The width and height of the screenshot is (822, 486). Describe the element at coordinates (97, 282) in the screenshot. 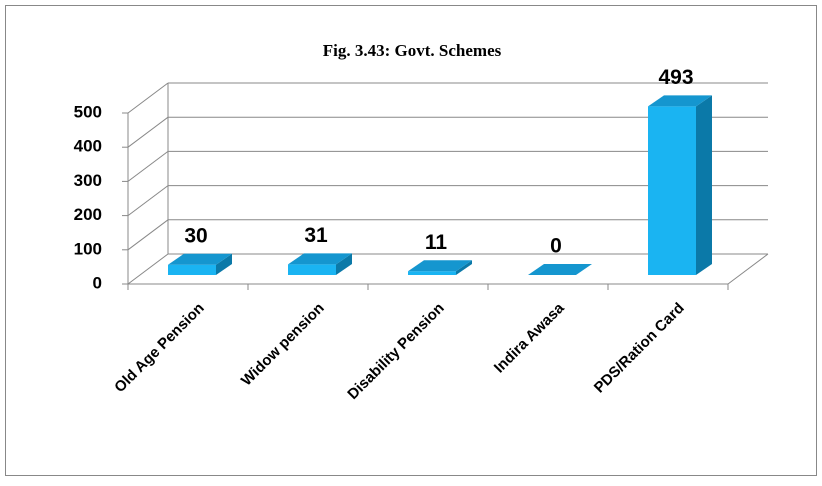

I see `y-tick-label: 0` at that location.